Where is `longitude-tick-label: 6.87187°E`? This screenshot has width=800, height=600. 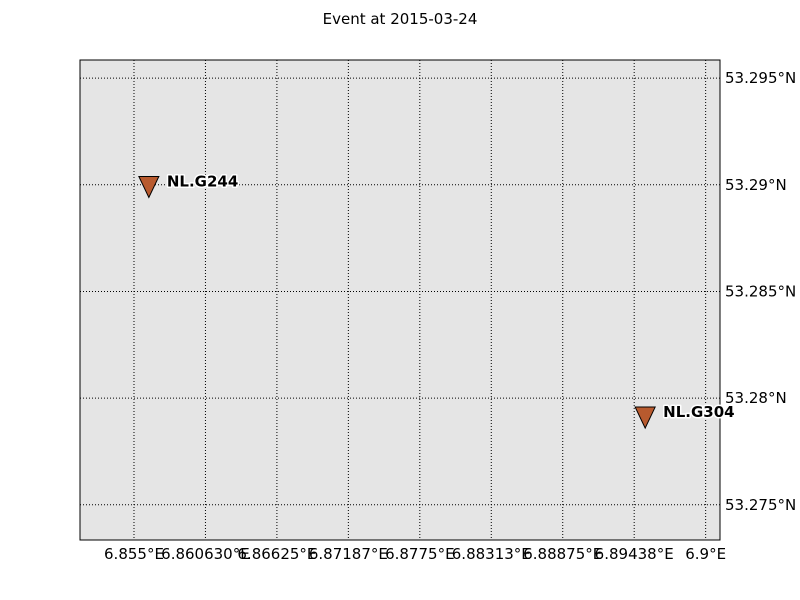
longitude-tick-label: 6.87187°E is located at coordinates (348, 554).